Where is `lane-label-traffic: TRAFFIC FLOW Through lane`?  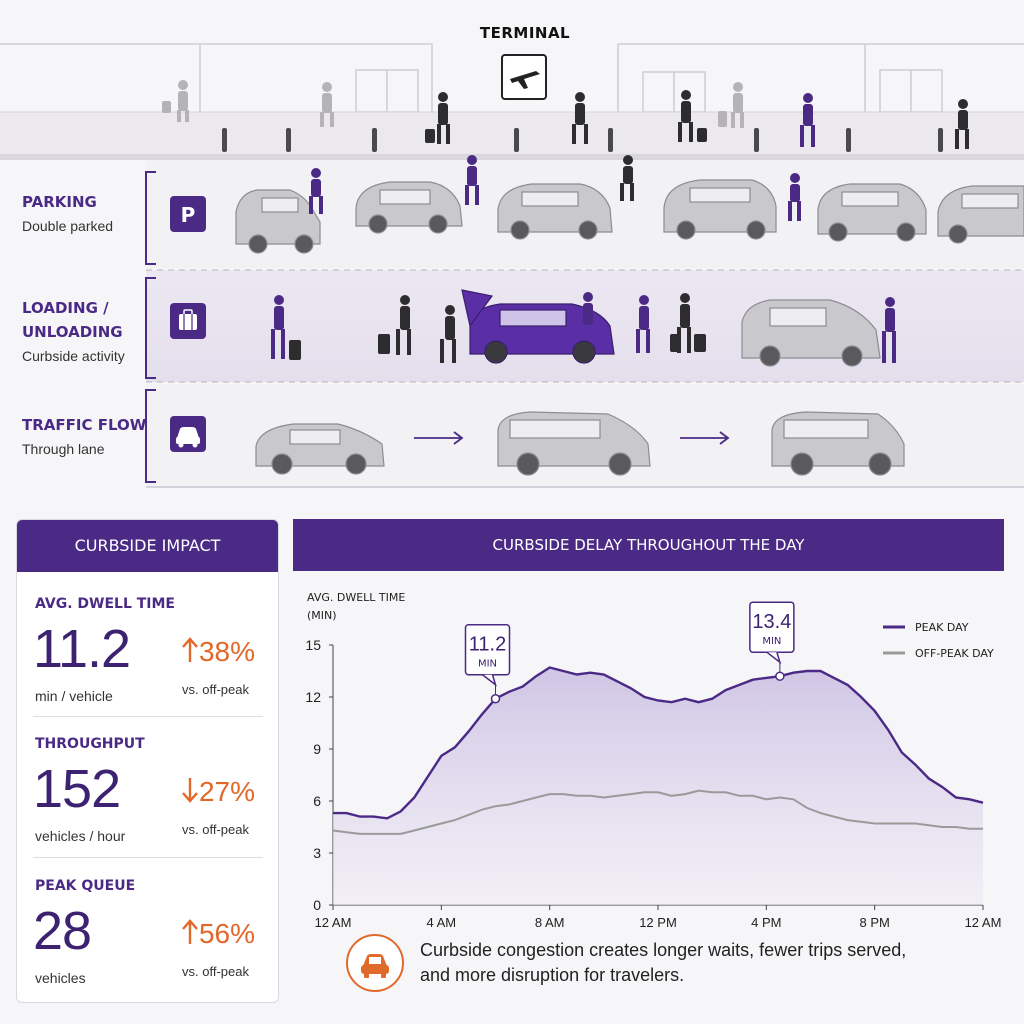 lane-label-traffic: TRAFFIC FLOW Through lane is located at coordinates (84, 435).